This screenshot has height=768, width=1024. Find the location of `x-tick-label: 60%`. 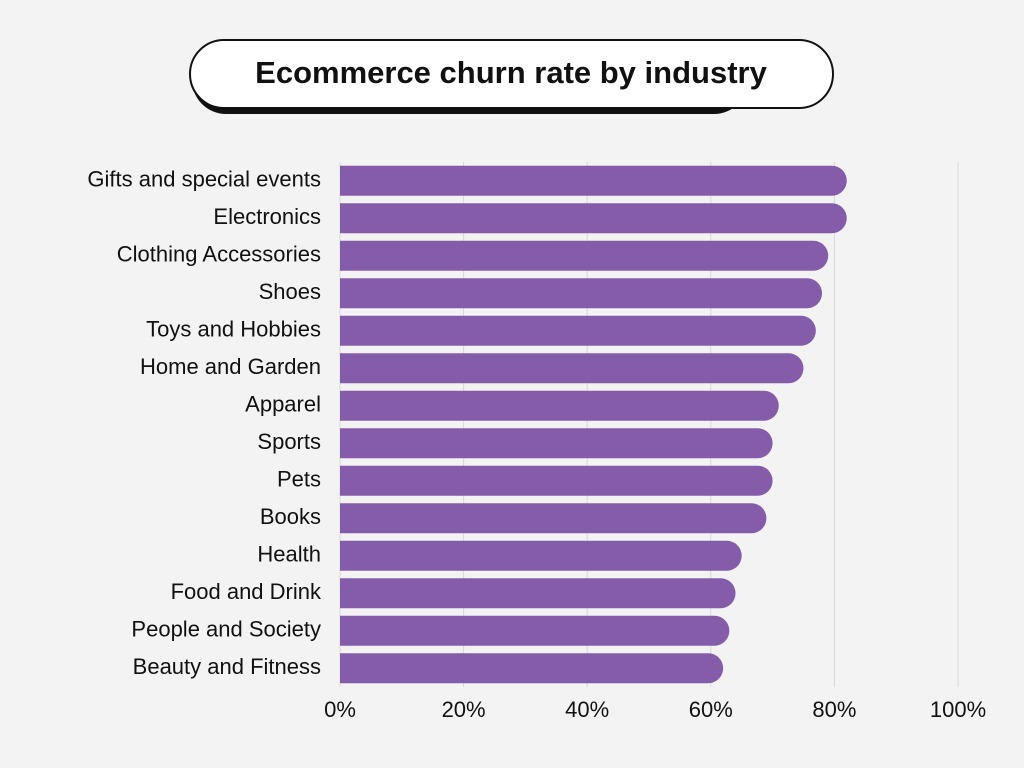

x-tick-label: 60% is located at coordinates (711, 709).